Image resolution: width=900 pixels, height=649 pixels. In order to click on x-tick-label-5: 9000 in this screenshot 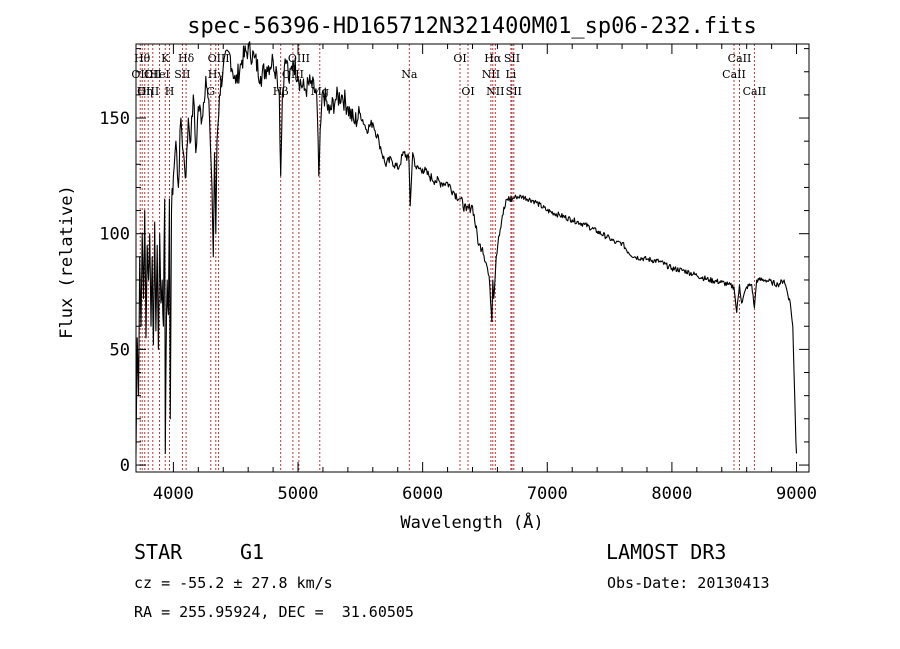, I will do `click(796, 494)`.